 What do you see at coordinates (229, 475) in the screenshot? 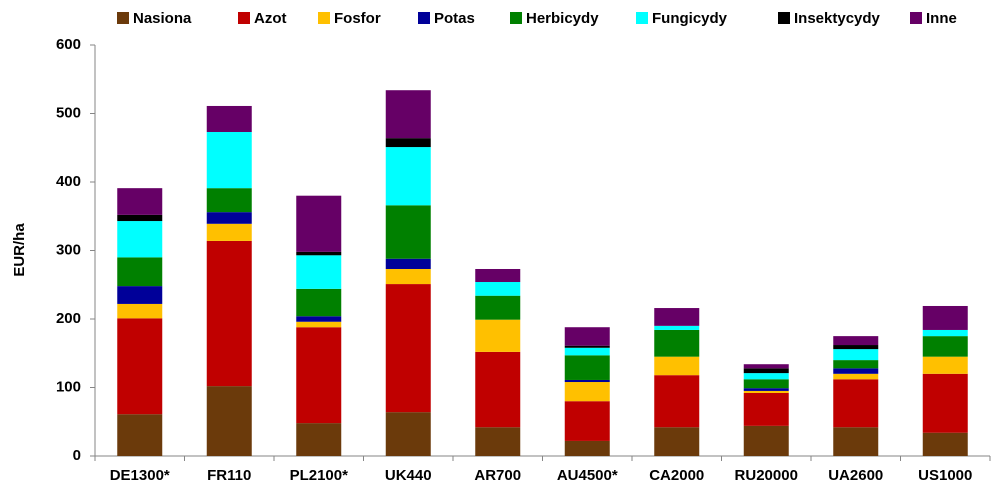
I see `x-tick-label: FR110` at bounding box center [229, 475].